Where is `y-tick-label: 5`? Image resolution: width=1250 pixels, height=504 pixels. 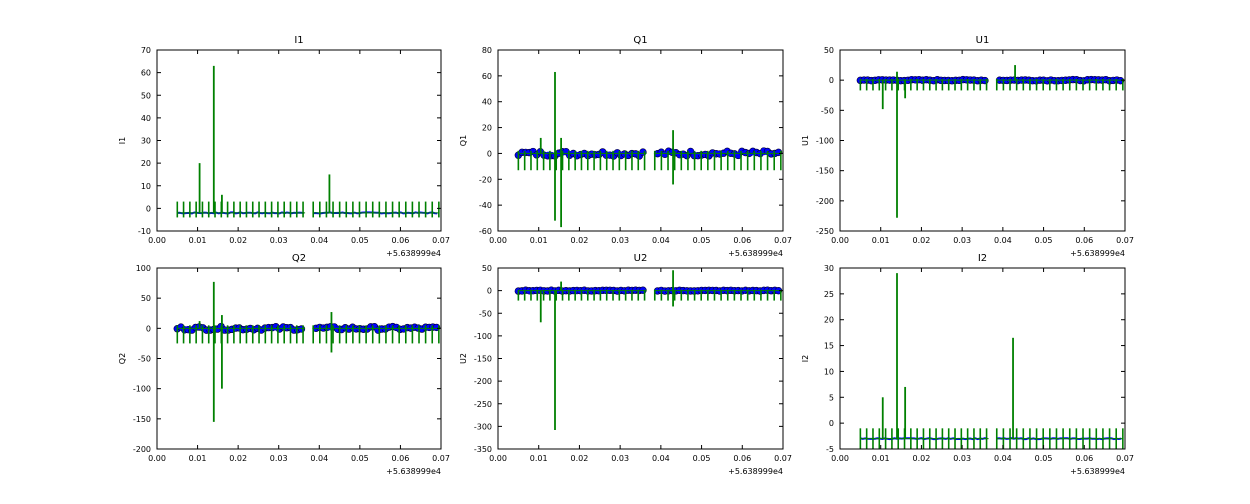 y-tick-label: 5 is located at coordinates (831, 397).